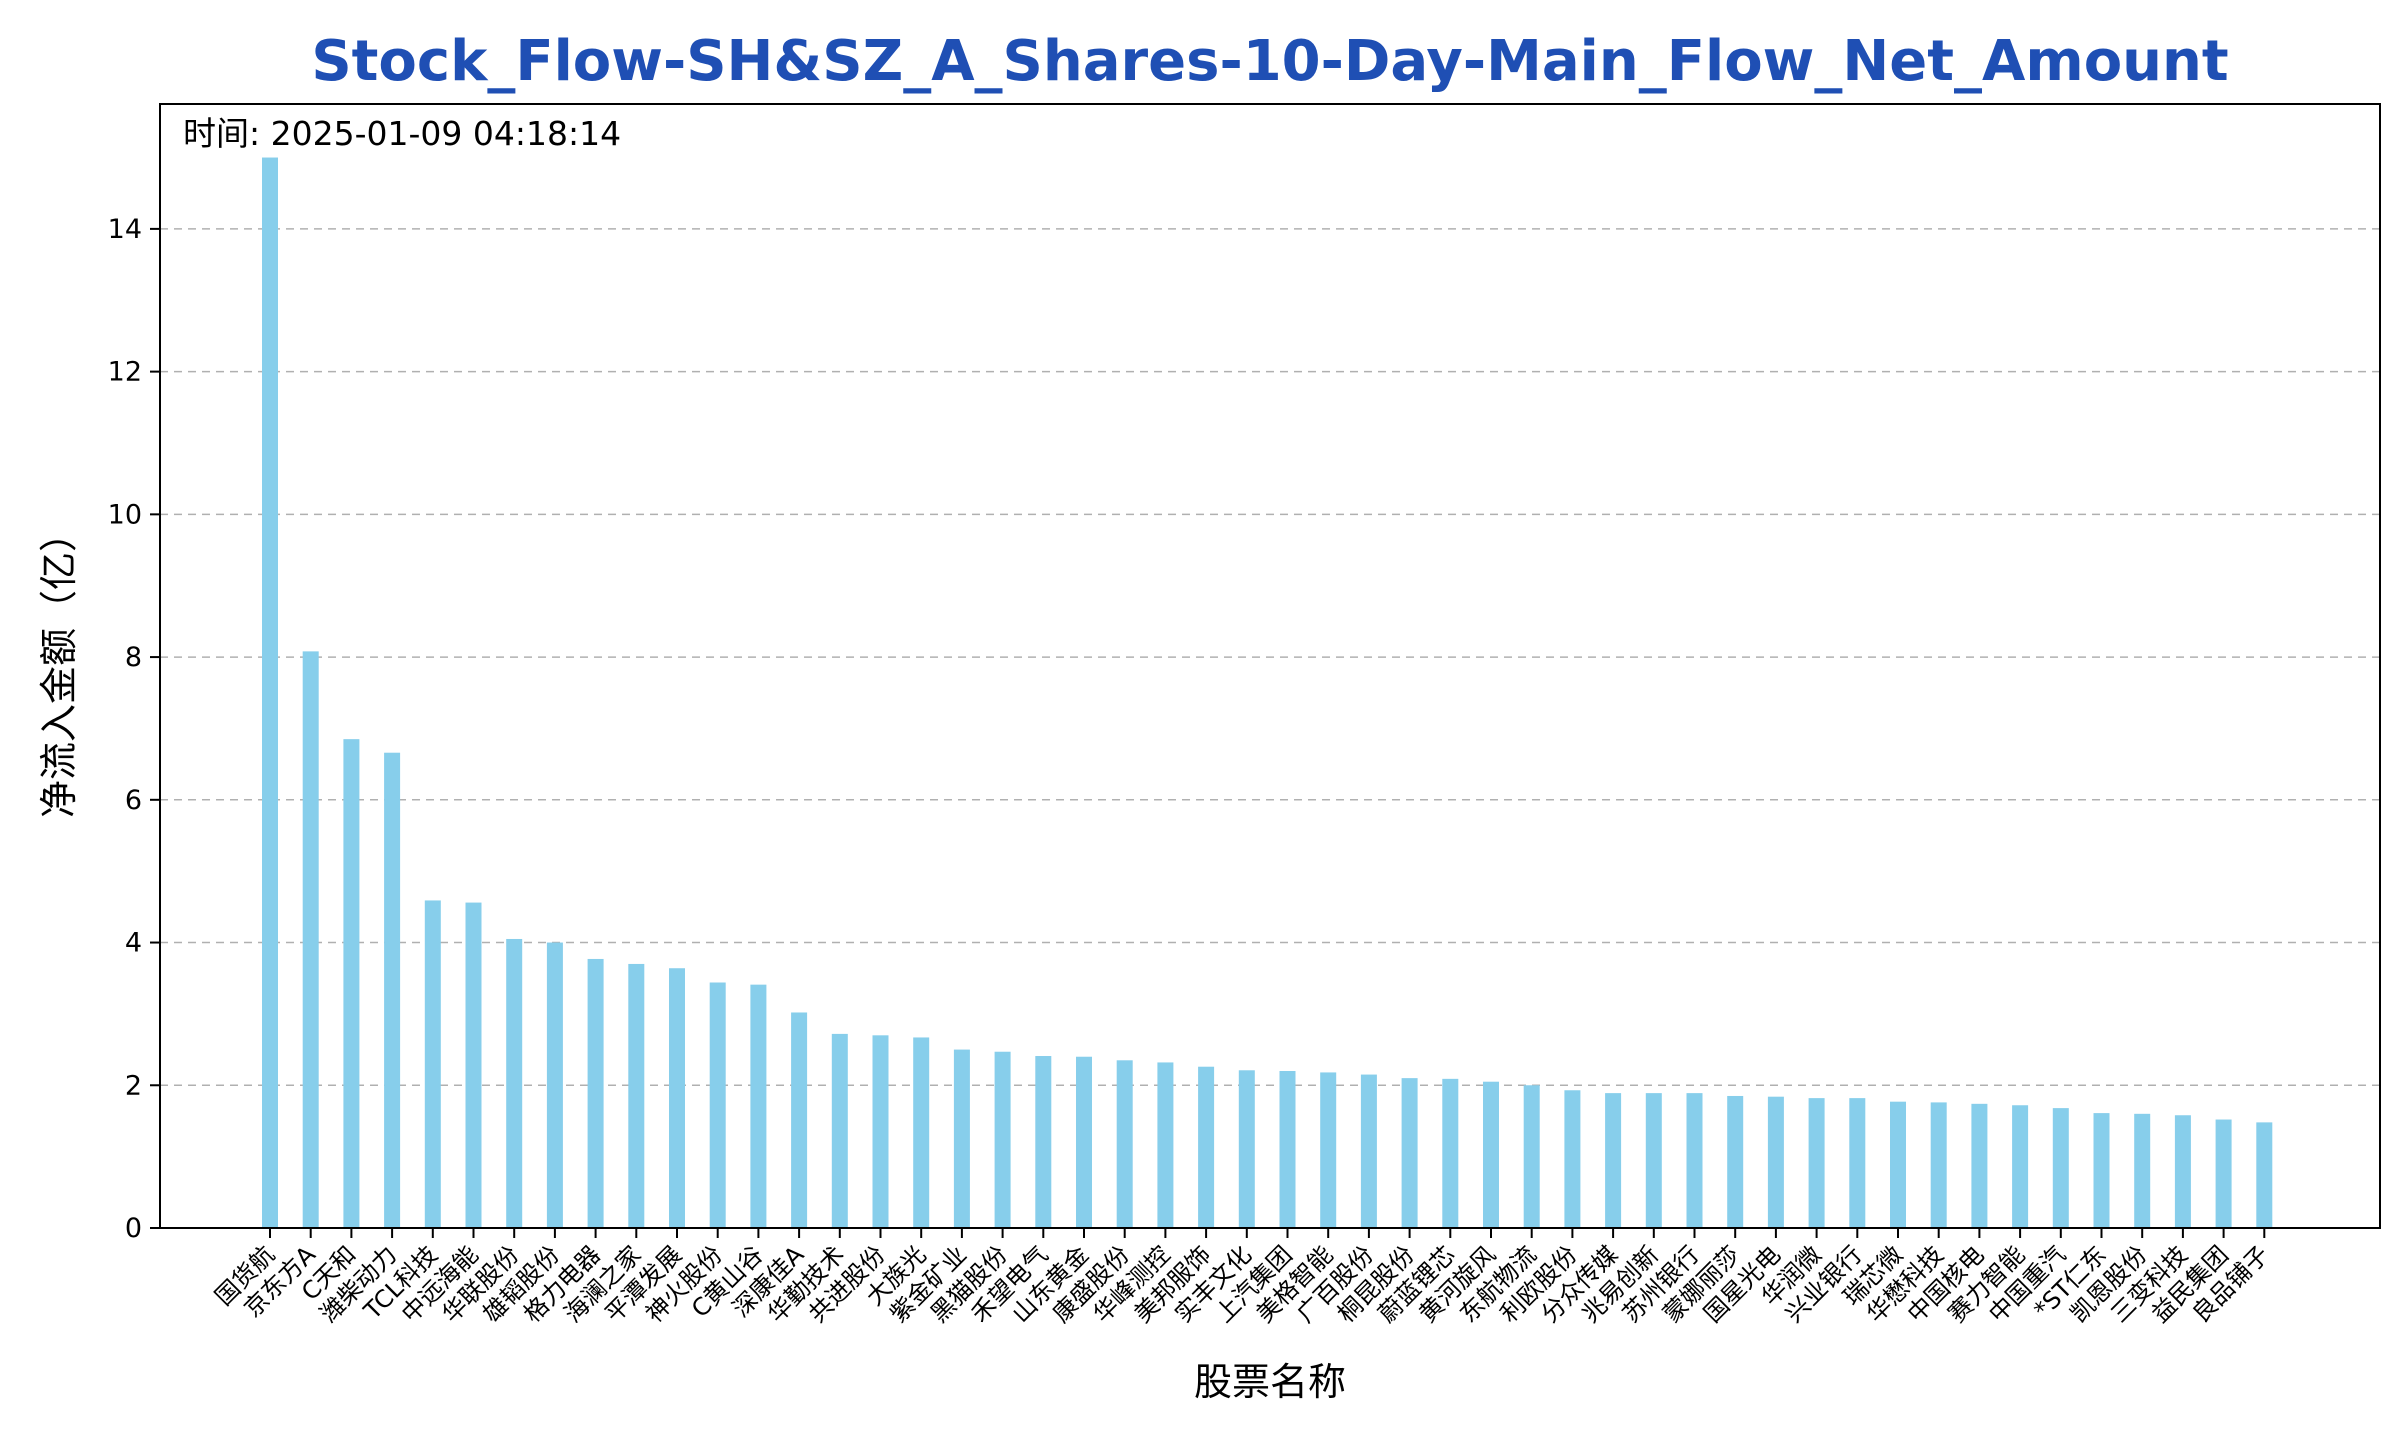  What do you see at coordinates (133, 800) in the screenshot?
I see `y-tick-label-3: 6` at bounding box center [133, 800].